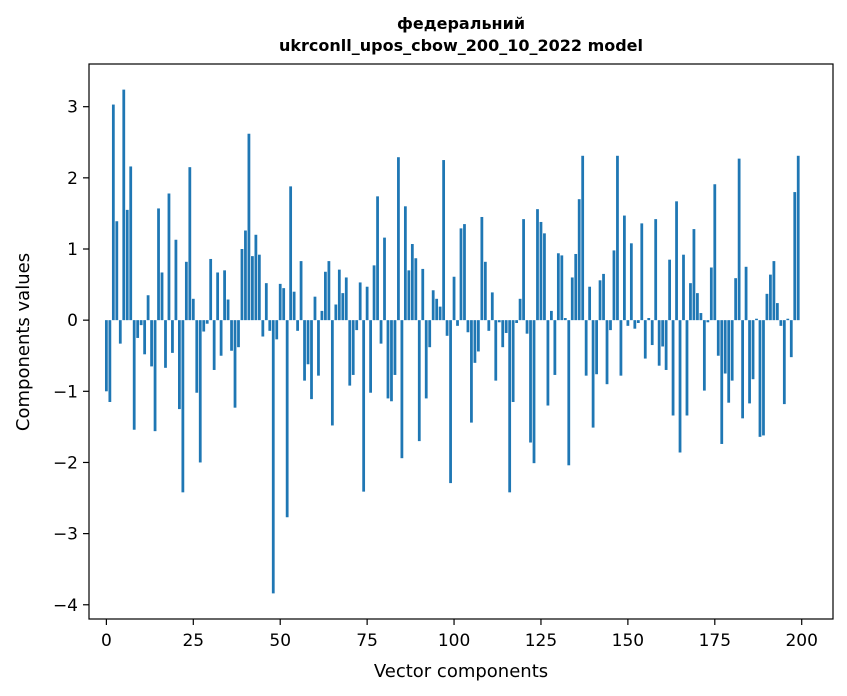 The width and height of the screenshot is (847, 696). Describe the element at coordinates (65, 463) in the screenshot. I see `y-tick-label: −2` at that location.